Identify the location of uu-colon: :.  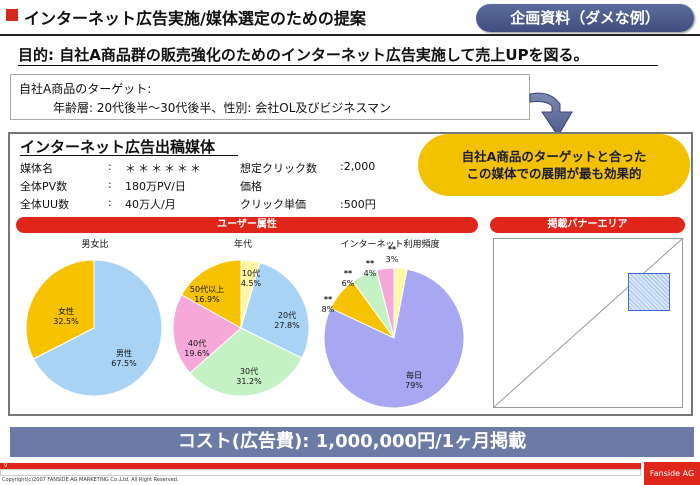
(110, 202).